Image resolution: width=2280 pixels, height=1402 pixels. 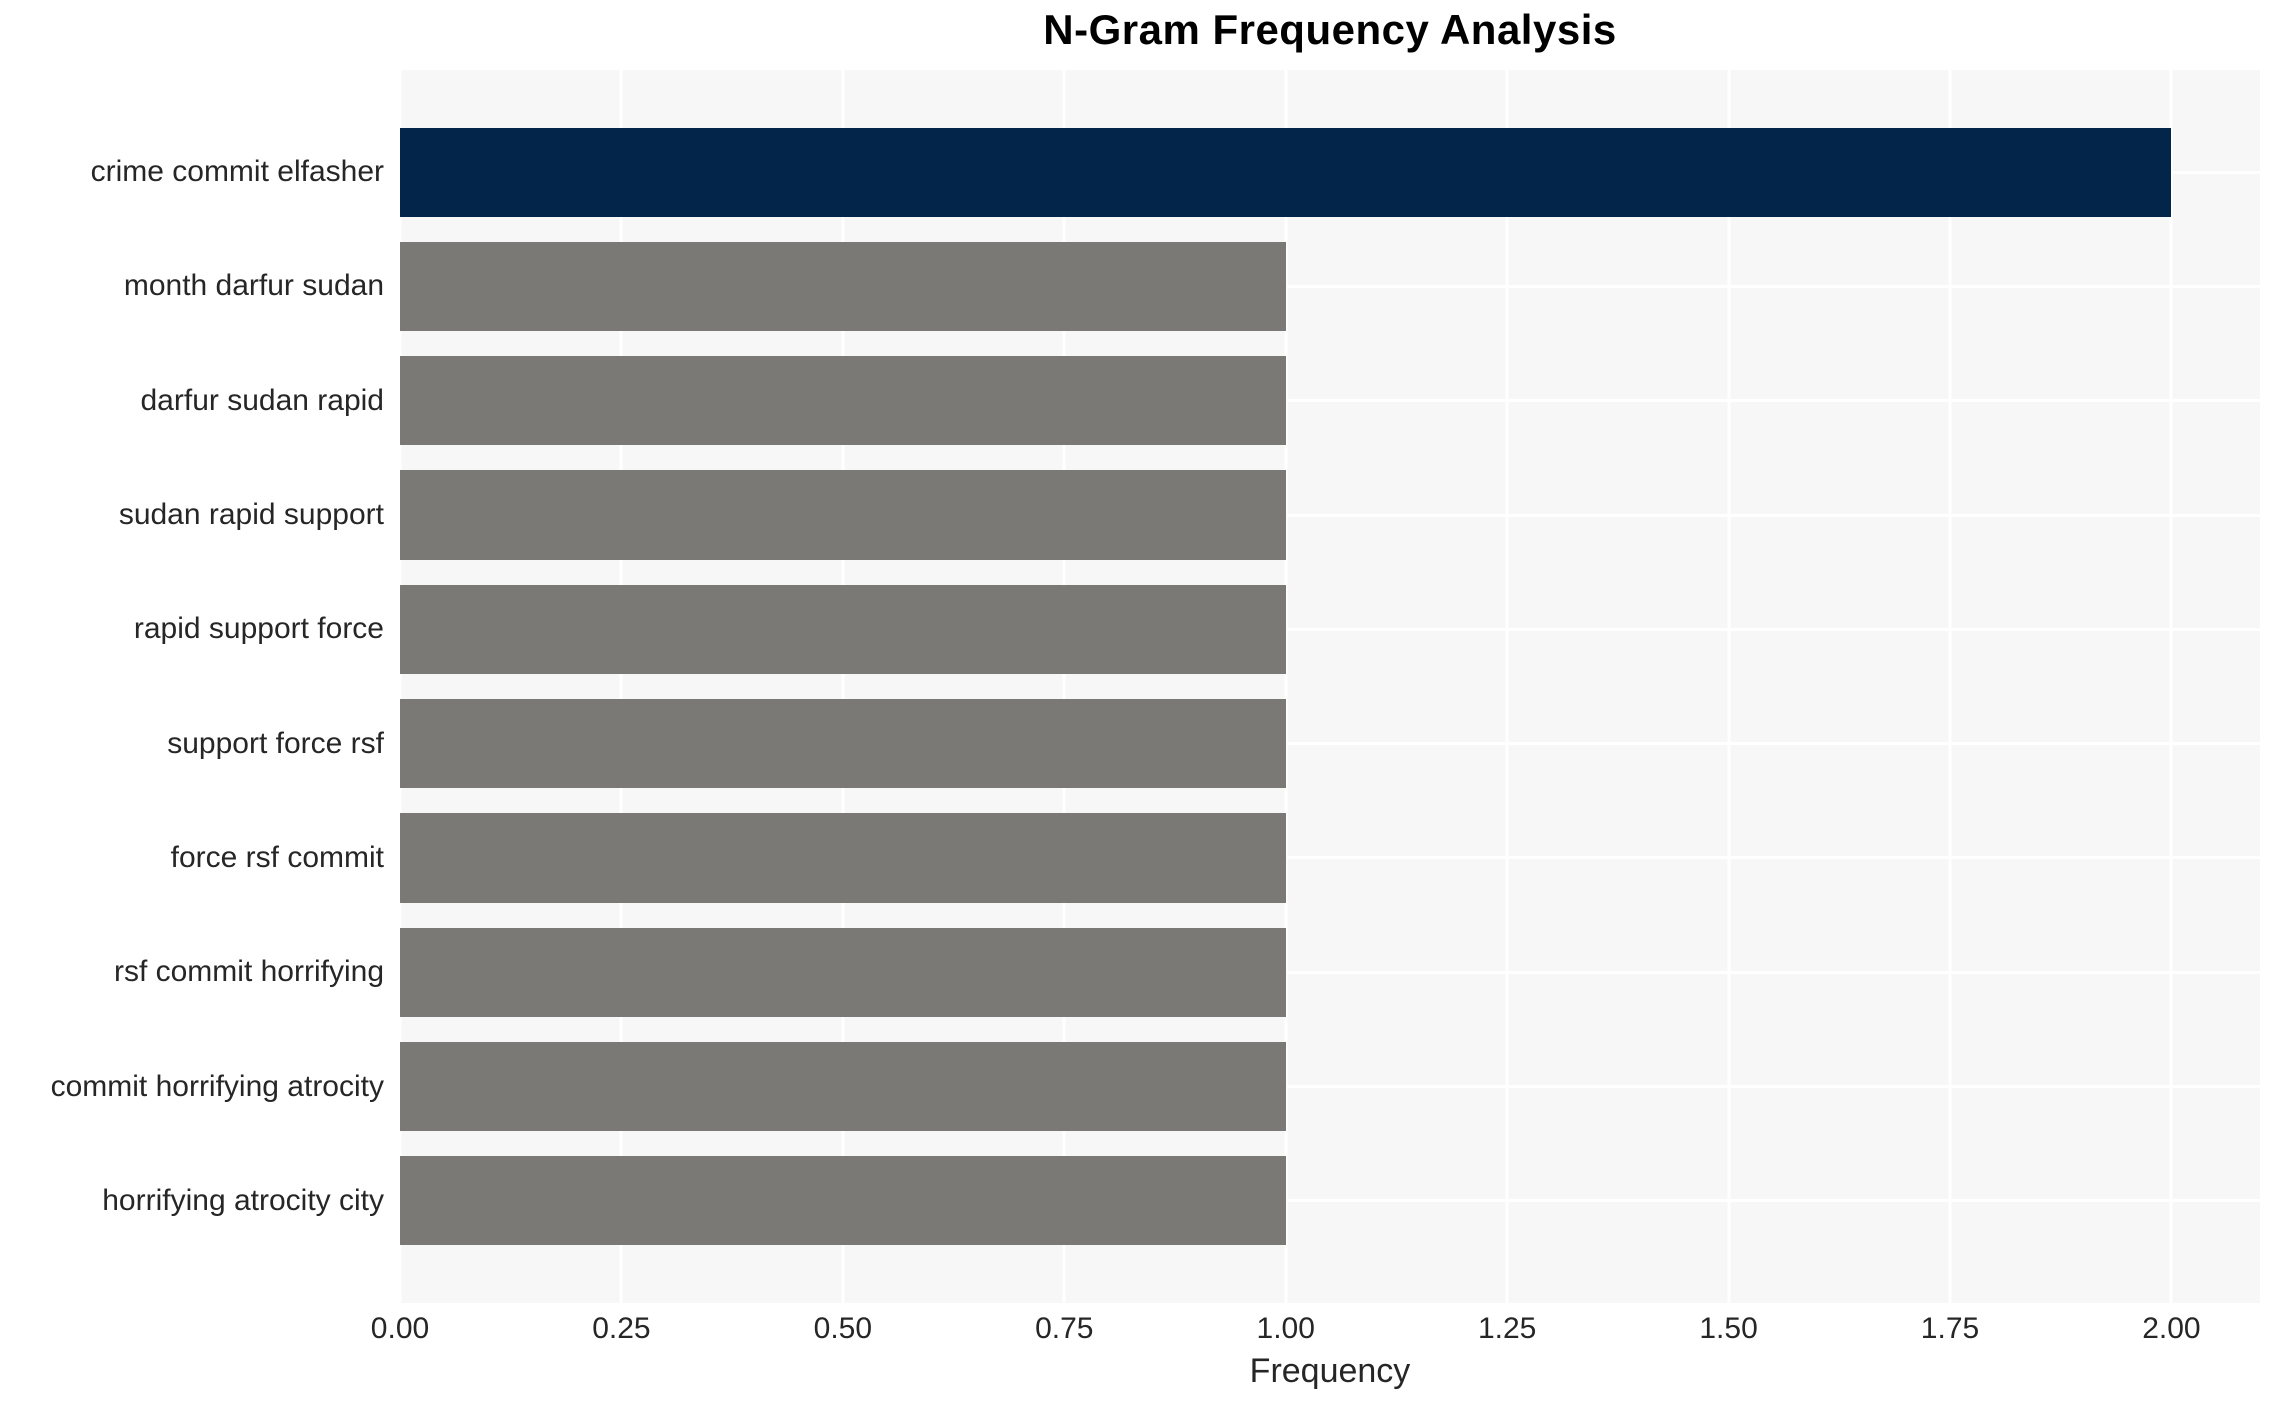 I want to click on bar-rsf-commit-horrifying, so click(x=843, y=972).